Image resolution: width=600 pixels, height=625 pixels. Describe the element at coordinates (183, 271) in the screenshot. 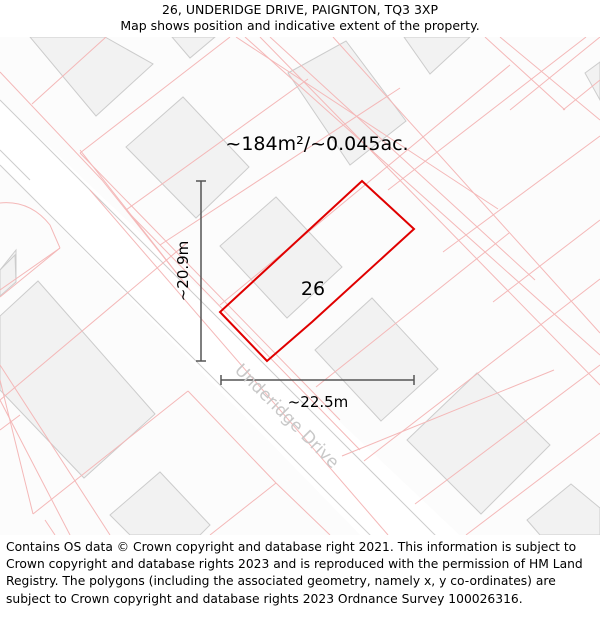

I see `height-measure-label: ~20.9m` at that location.